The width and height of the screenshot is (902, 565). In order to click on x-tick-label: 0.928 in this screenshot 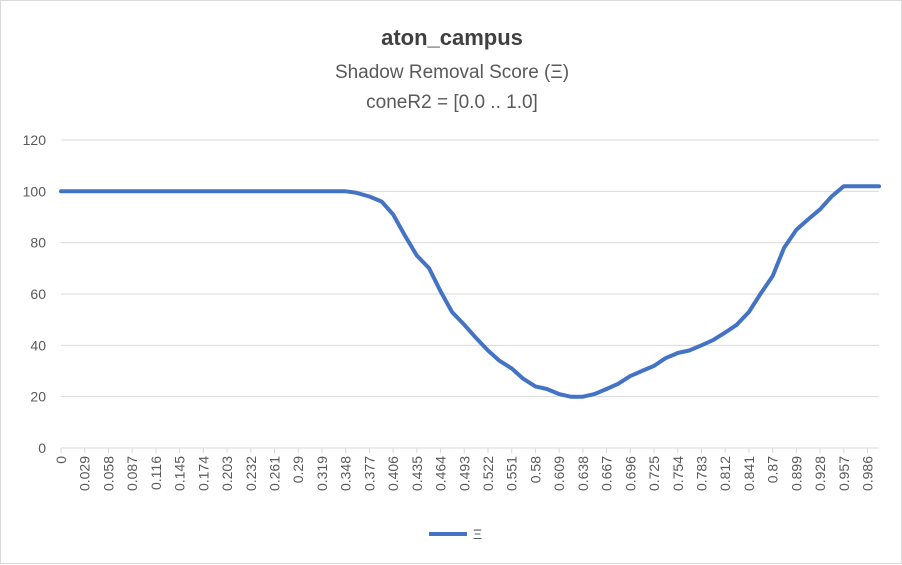, I will do `click(820, 473)`.